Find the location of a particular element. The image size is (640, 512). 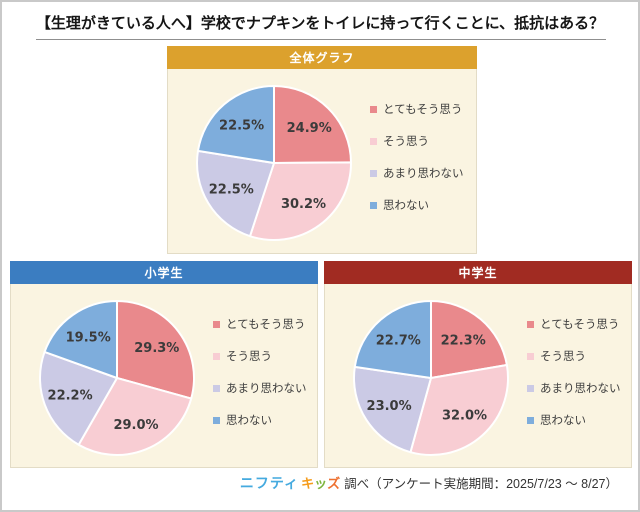

pie-value-label: 22.2% is located at coordinates (70, 396).